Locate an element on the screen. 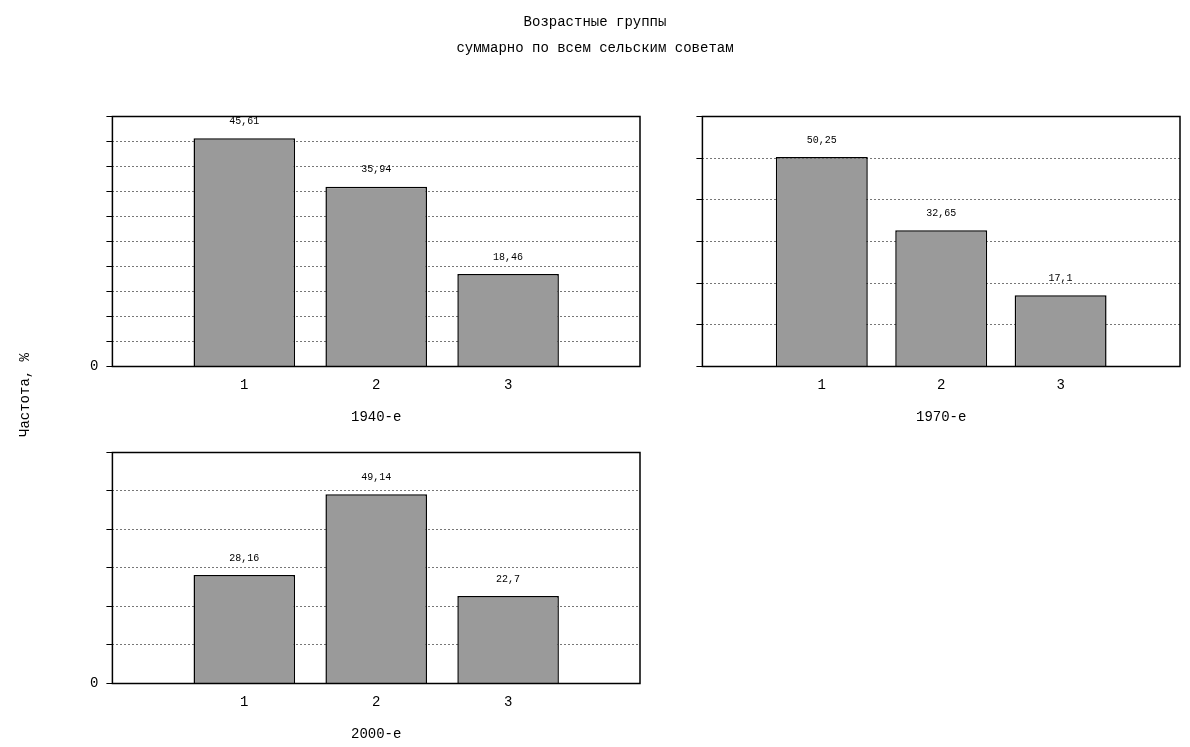 This screenshot has height=747, width=1190. y-axis-title: Частота, % is located at coordinates (25, 395).